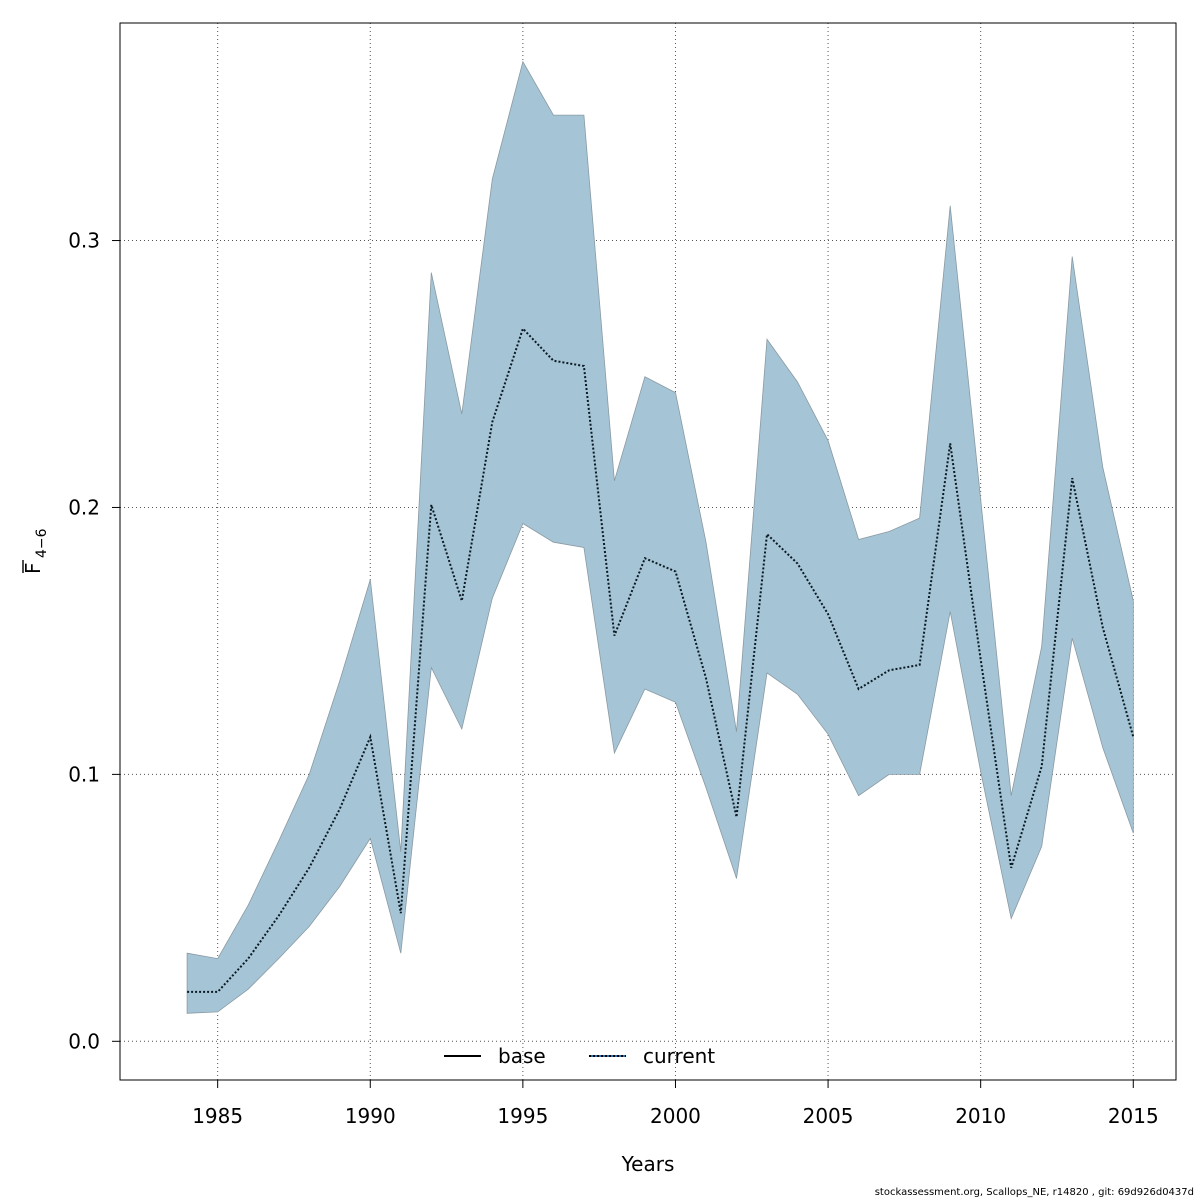 The height and width of the screenshot is (1200, 1200). Describe the element at coordinates (522, 1116) in the screenshot. I see `x-tick-label: 1995` at that location.